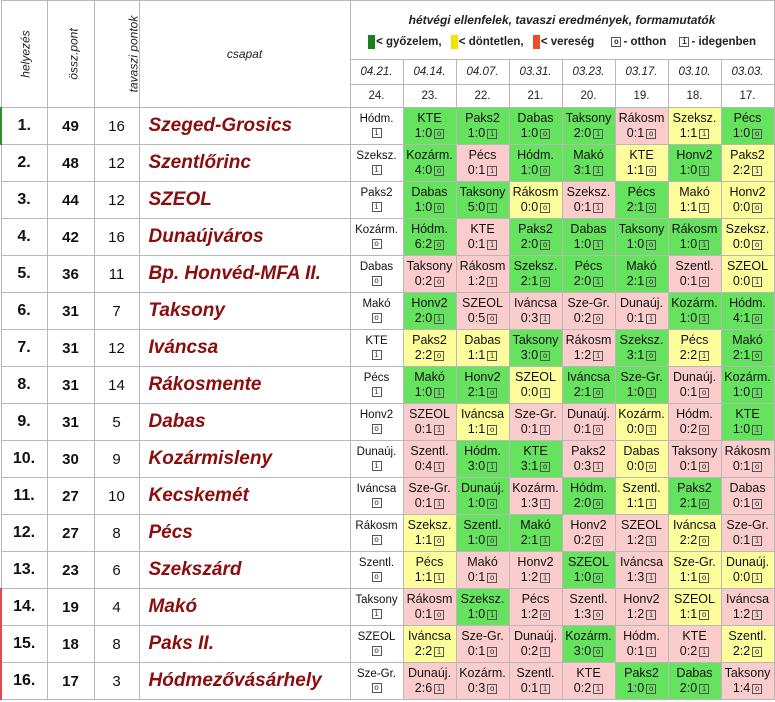  What do you see at coordinates (535, 681) in the screenshot?
I see `result-cell: Szentl. 0:1 i` at bounding box center [535, 681].